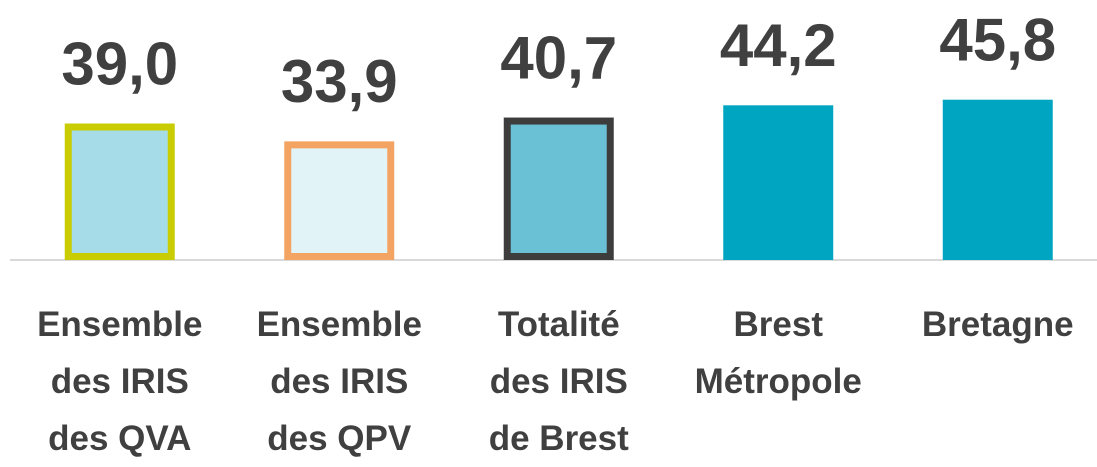 Image resolution: width=1097 pixels, height=467 pixels. Describe the element at coordinates (778, 45) in the screenshot. I see `value-label: 44,2` at that location.